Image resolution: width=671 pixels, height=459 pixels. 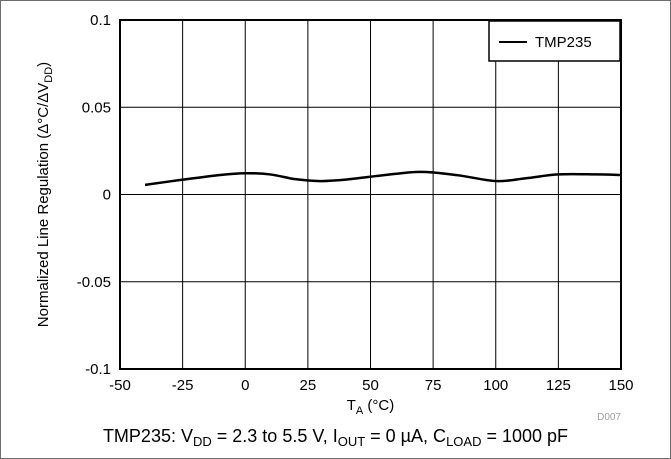 I want to click on x-tick-label: 100, so click(x=495, y=385).